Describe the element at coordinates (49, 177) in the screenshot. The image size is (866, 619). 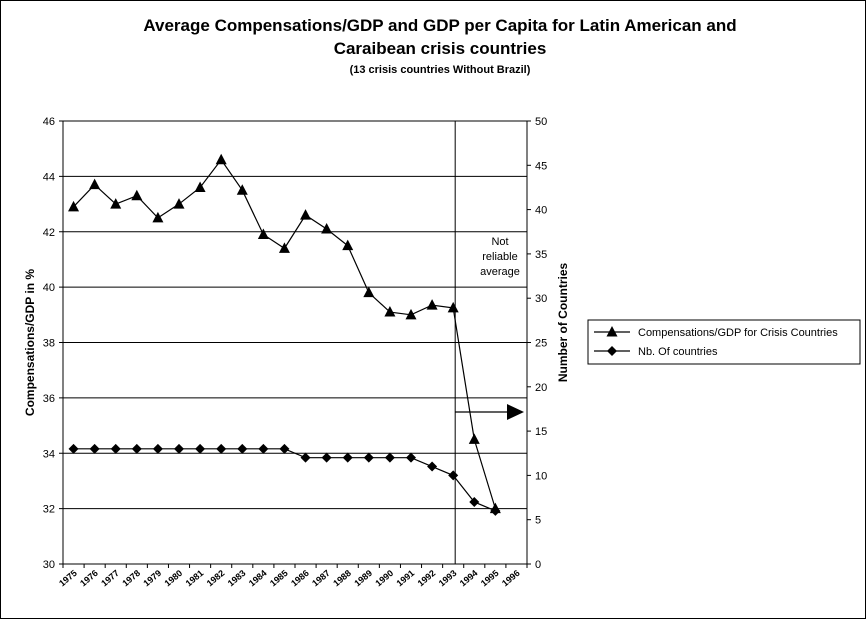
I see `y-tick-label-left: 44` at that location.